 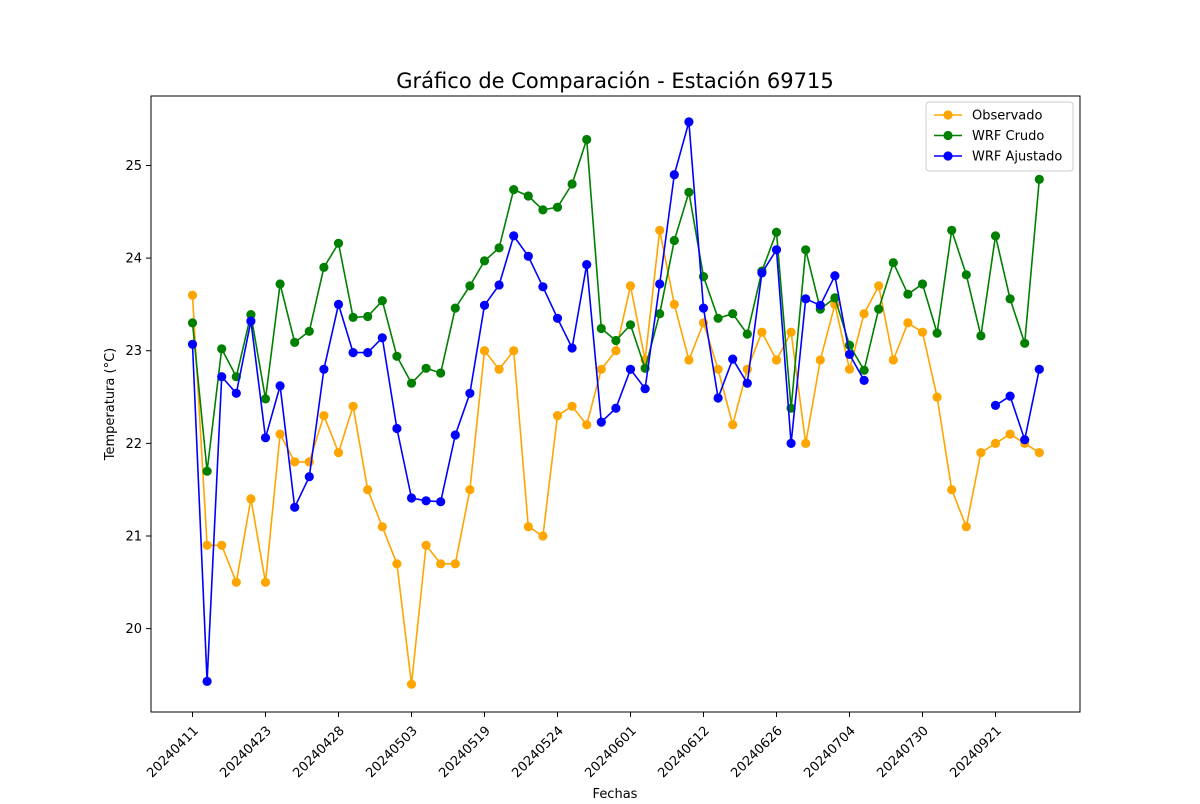 I want to click on legend-box, so click(x=999, y=136).